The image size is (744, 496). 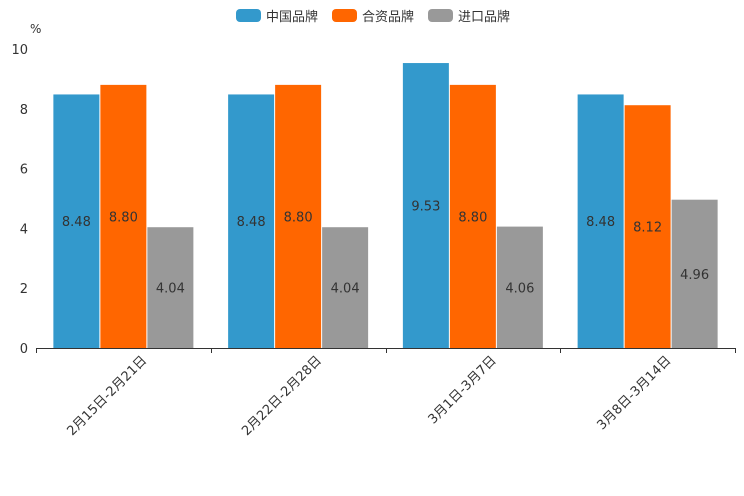 I want to click on legend-item-joint-venture: 合资品牌, so click(x=373, y=15).